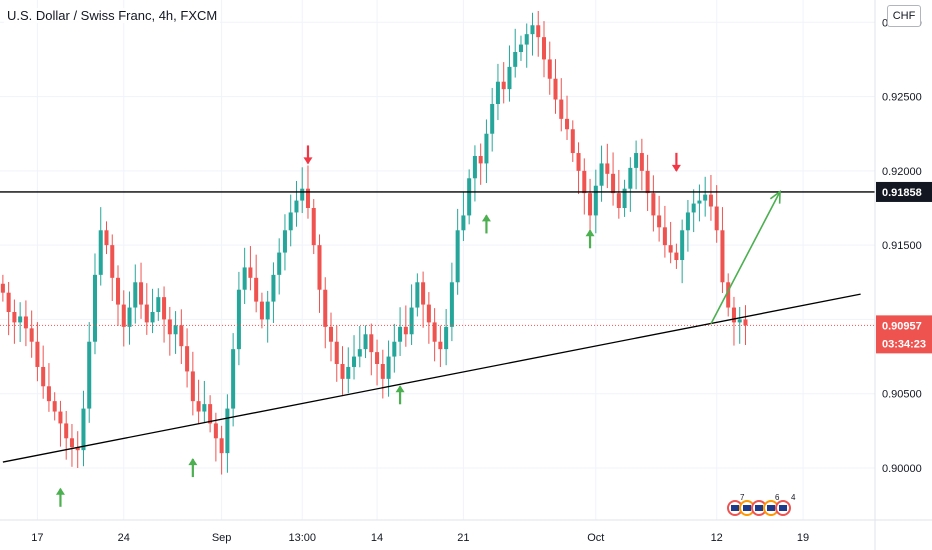  What do you see at coordinates (775, 197) in the screenshot?
I see `projection-arrow-head` at bounding box center [775, 197].